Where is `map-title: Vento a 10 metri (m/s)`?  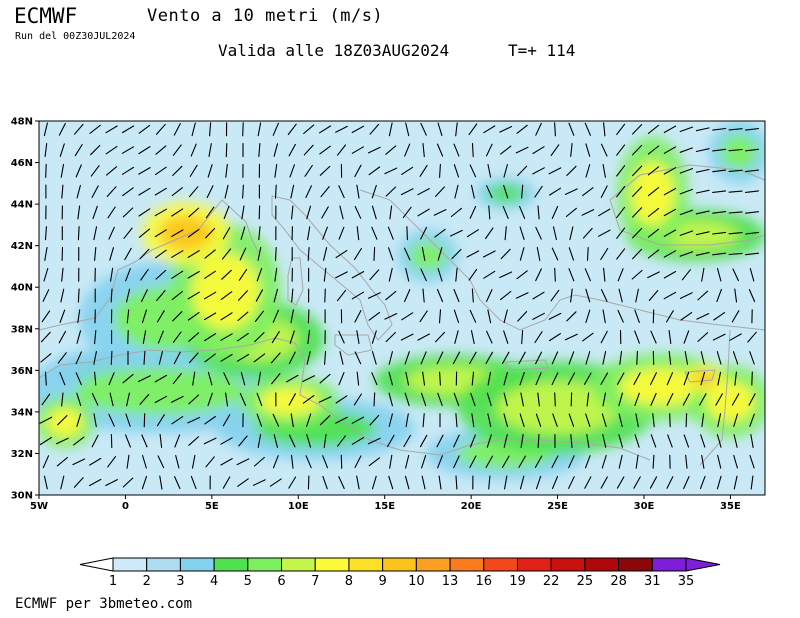
map-title: Vento a 10 metri (m/s) is located at coordinates (265, 16).